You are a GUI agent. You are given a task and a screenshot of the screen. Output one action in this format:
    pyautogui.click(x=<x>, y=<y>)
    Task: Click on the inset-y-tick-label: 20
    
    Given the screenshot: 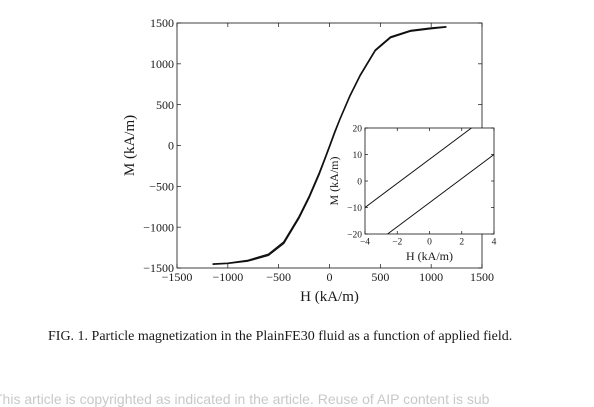 What is the action you would take?
    pyautogui.click(x=358, y=129)
    